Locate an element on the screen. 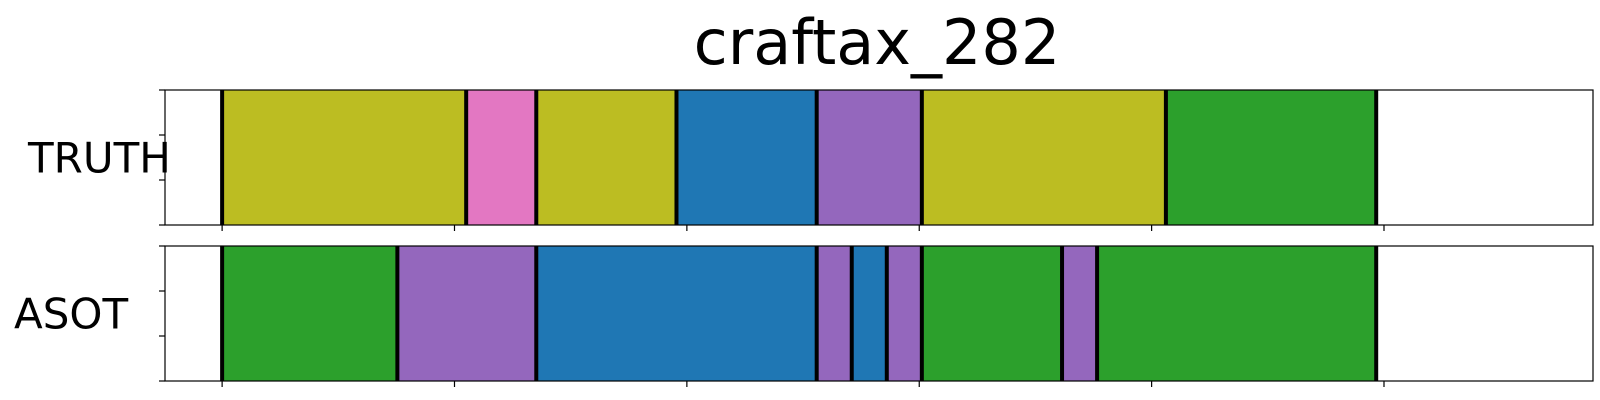 The image size is (1600, 400). chart-title: craftax_282 is located at coordinates (877, 42).